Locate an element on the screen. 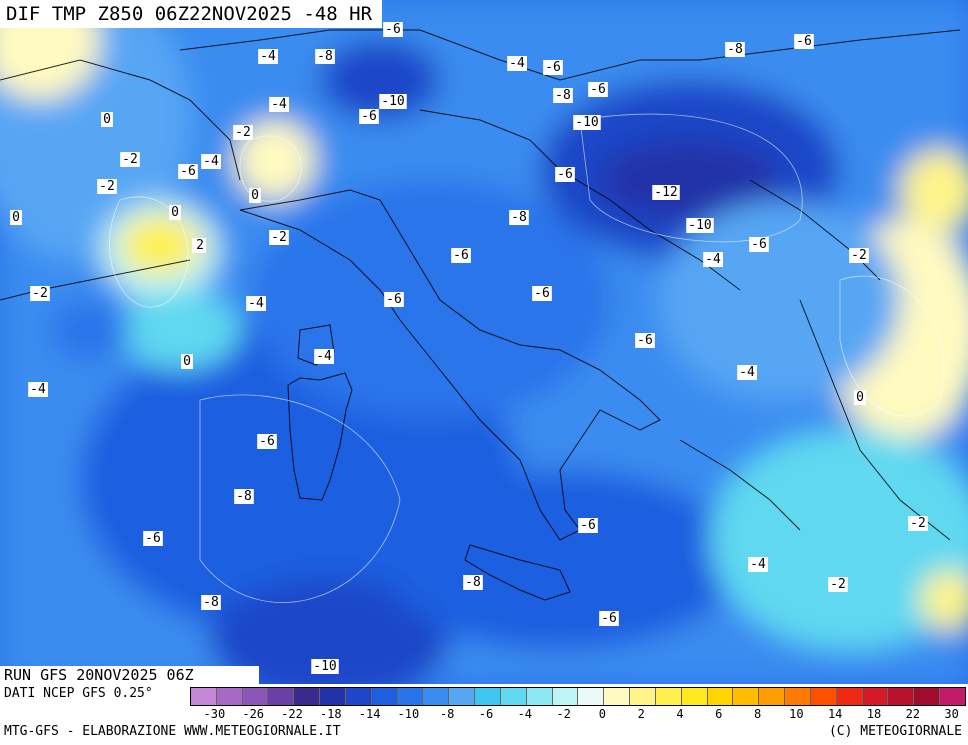 The width and height of the screenshot is (968, 745). scale-tick-label: -6 is located at coordinates (486, 714).